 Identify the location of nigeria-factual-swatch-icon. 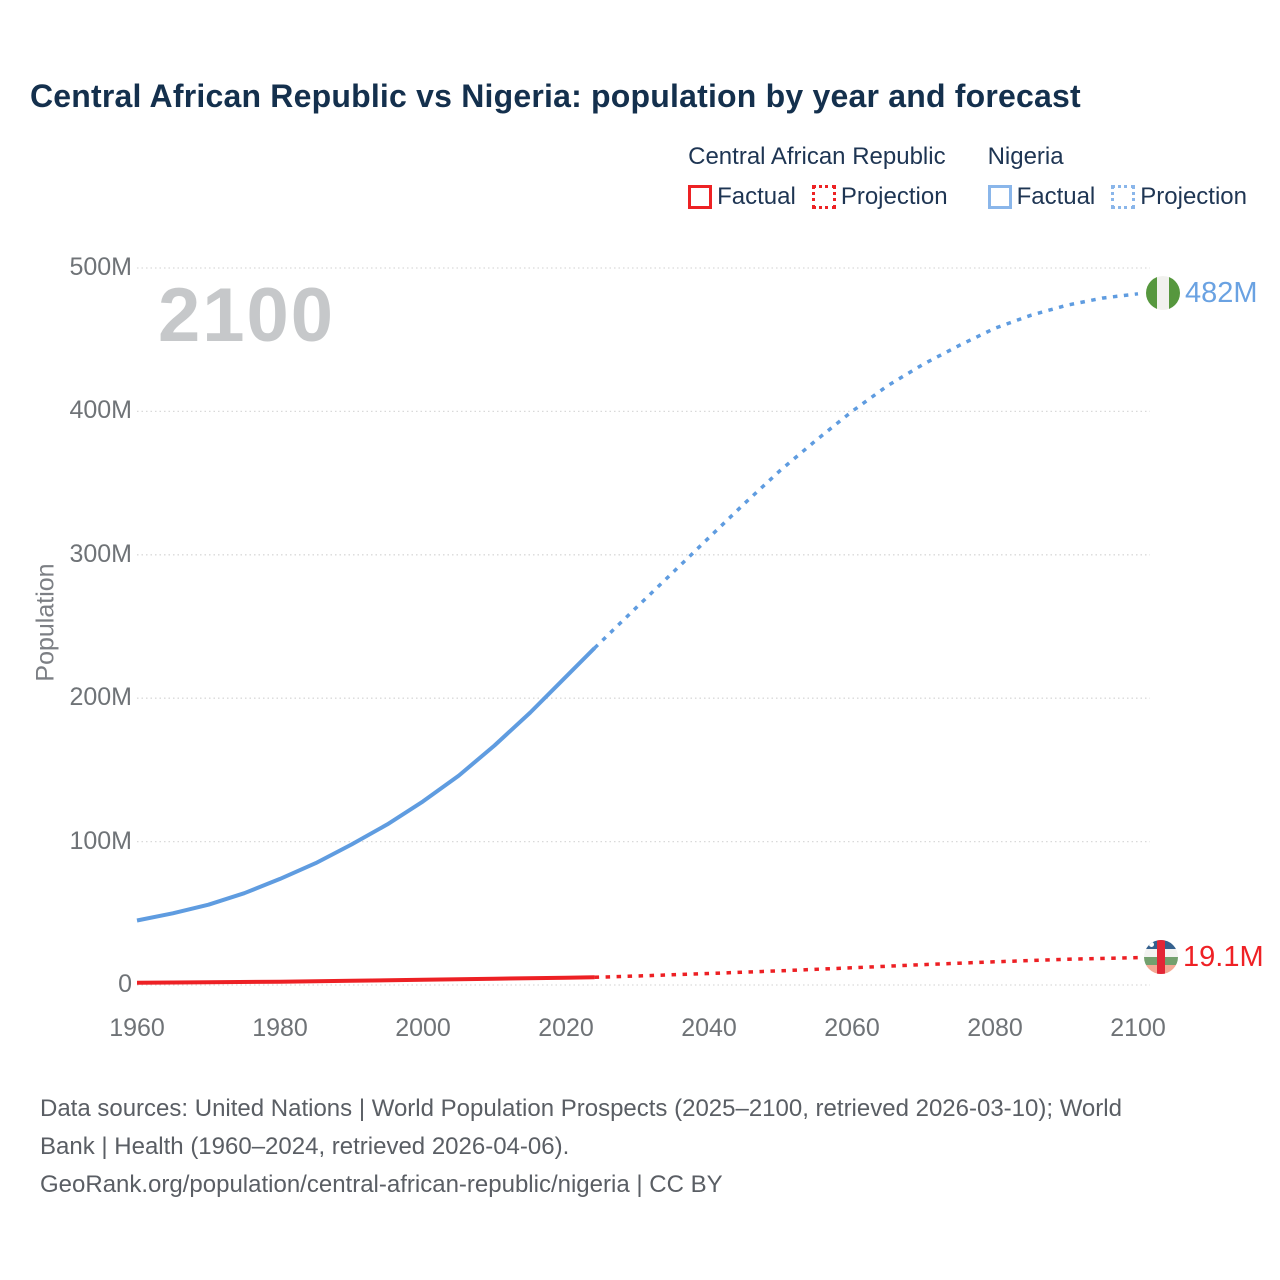
(999, 197).